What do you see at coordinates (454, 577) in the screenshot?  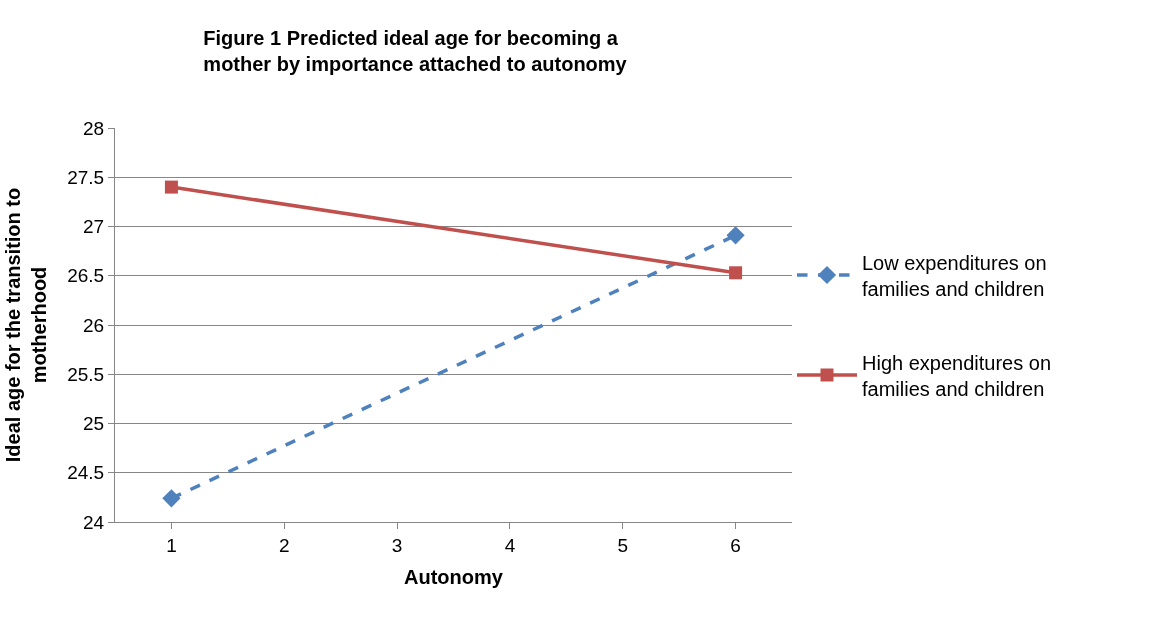 I see `x-axis-title: Autonomy` at bounding box center [454, 577].